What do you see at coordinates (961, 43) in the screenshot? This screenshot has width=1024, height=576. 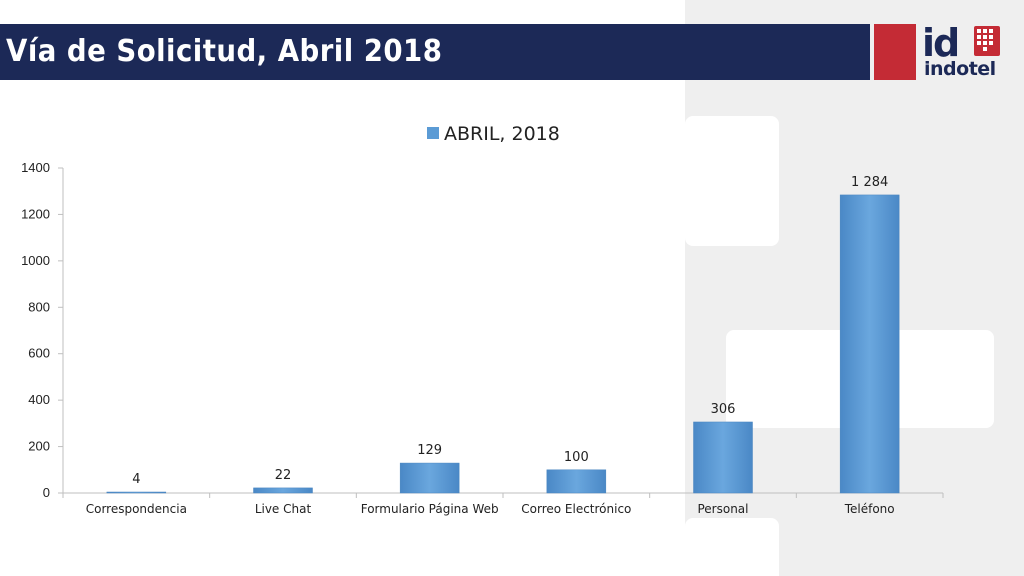 I see `indotel-logo-icon: id` at bounding box center [961, 43].